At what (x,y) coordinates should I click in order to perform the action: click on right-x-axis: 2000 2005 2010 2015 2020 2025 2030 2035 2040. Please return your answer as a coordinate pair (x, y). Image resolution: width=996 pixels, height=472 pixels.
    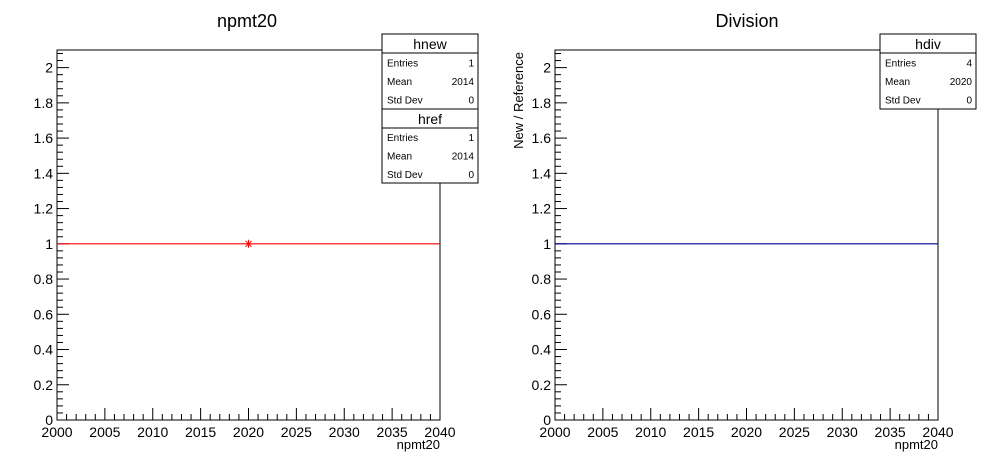
    Looking at the image, I should click on (746, 424).